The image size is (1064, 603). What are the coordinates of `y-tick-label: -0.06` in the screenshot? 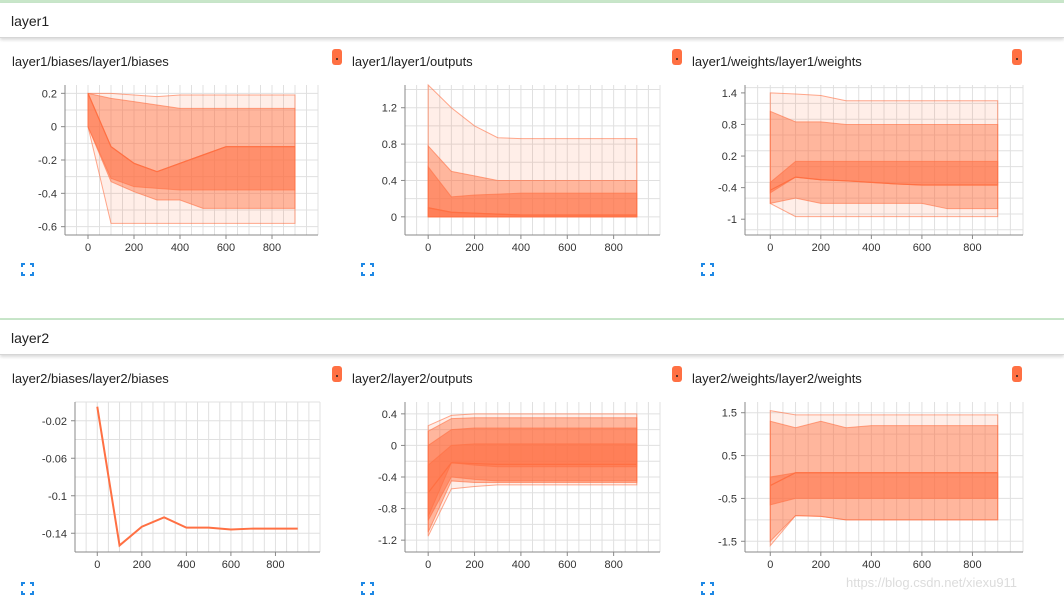 It's located at (54, 459).